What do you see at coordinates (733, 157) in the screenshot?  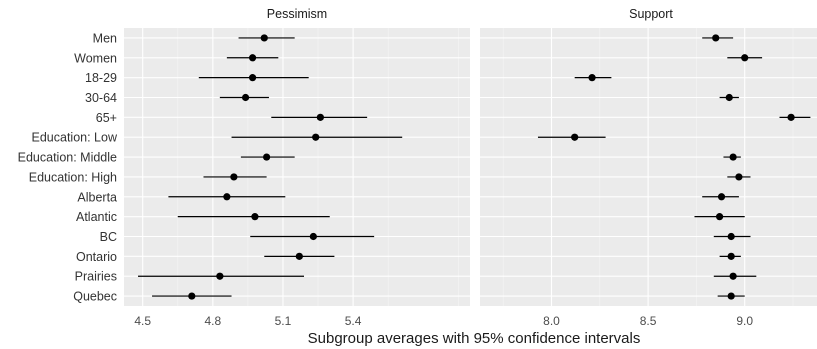 I see `point-support-education-middle` at bounding box center [733, 157].